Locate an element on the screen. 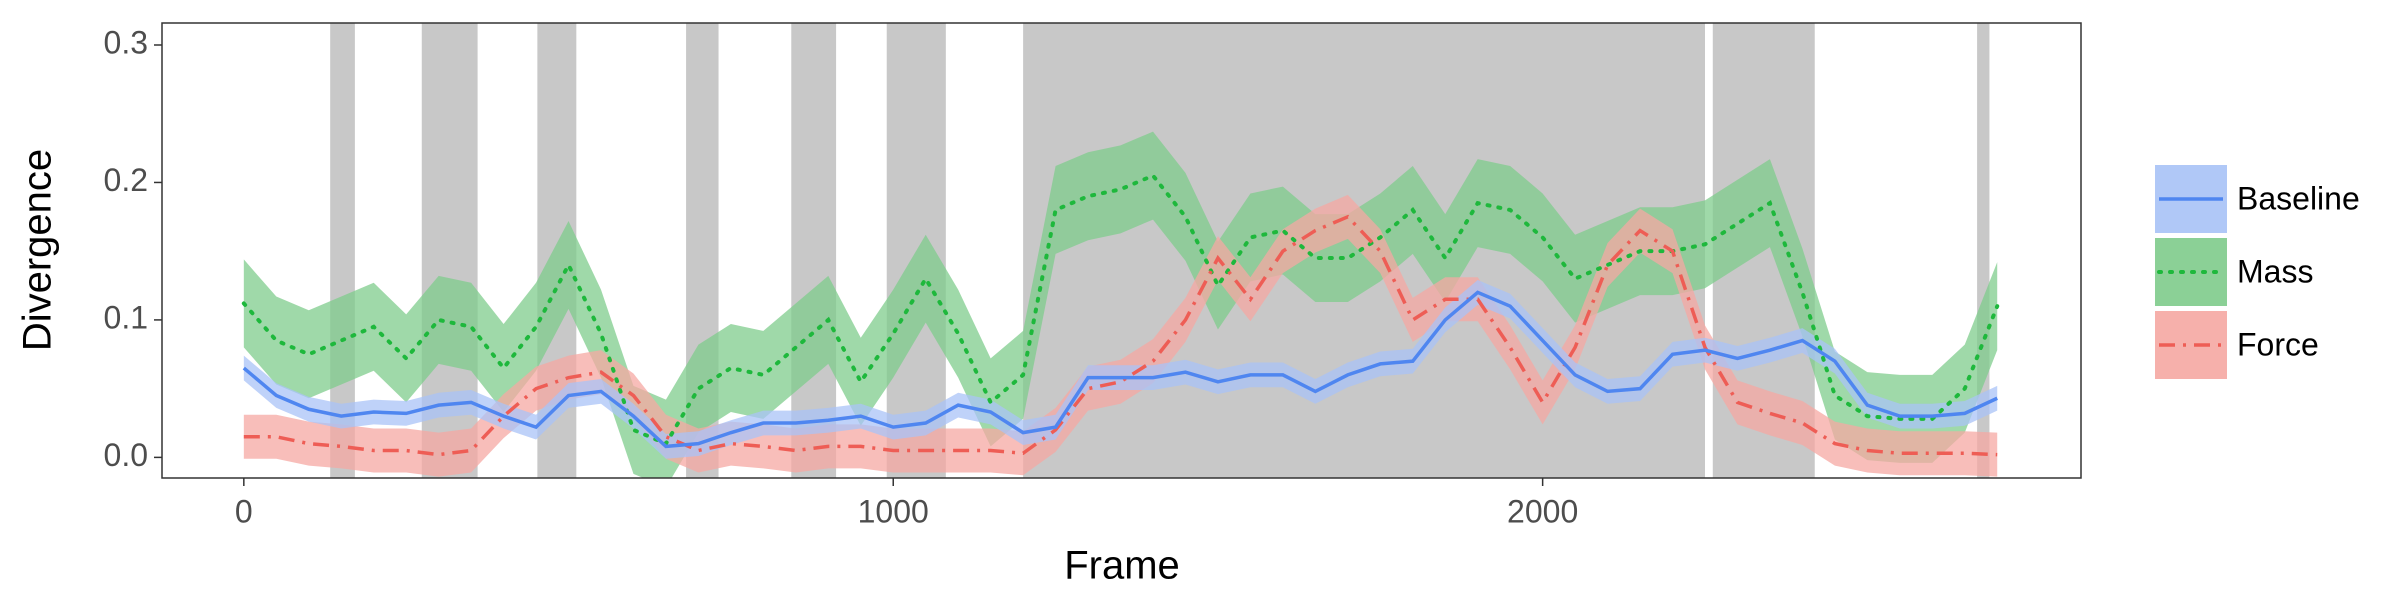  x-tick-label: 0 is located at coordinates (244, 511).